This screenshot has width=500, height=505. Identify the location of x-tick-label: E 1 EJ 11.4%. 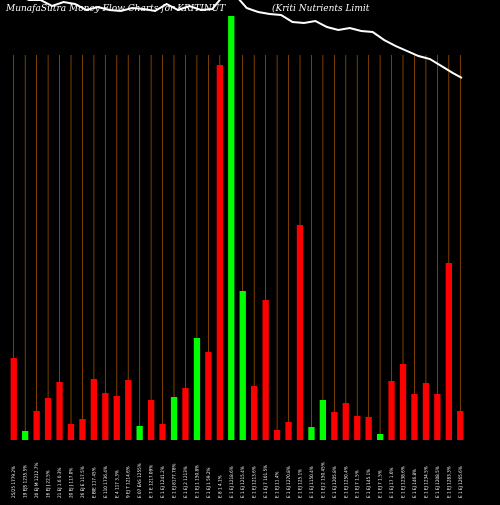
(277, 484).